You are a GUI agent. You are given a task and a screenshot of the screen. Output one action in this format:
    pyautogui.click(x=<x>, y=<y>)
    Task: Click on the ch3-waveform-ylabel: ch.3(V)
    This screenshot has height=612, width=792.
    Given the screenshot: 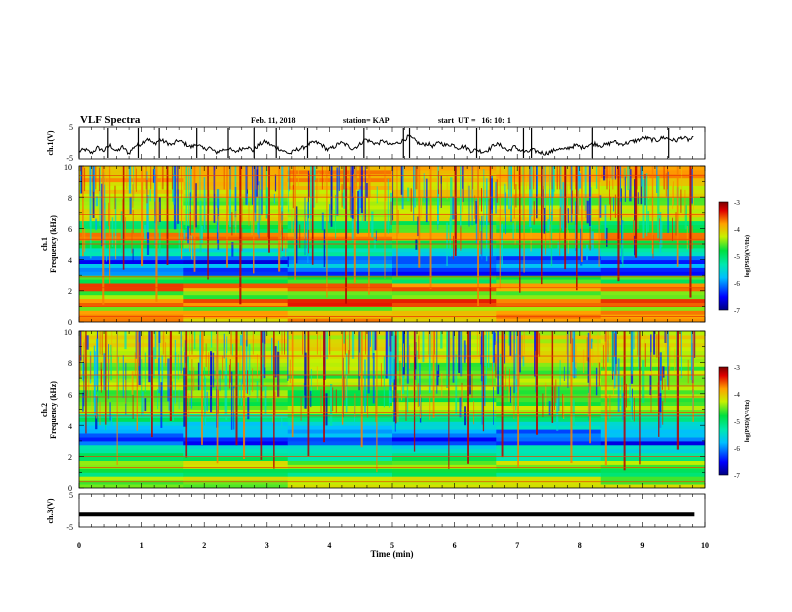 What is the action you would take?
    pyautogui.click(x=50, y=510)
    